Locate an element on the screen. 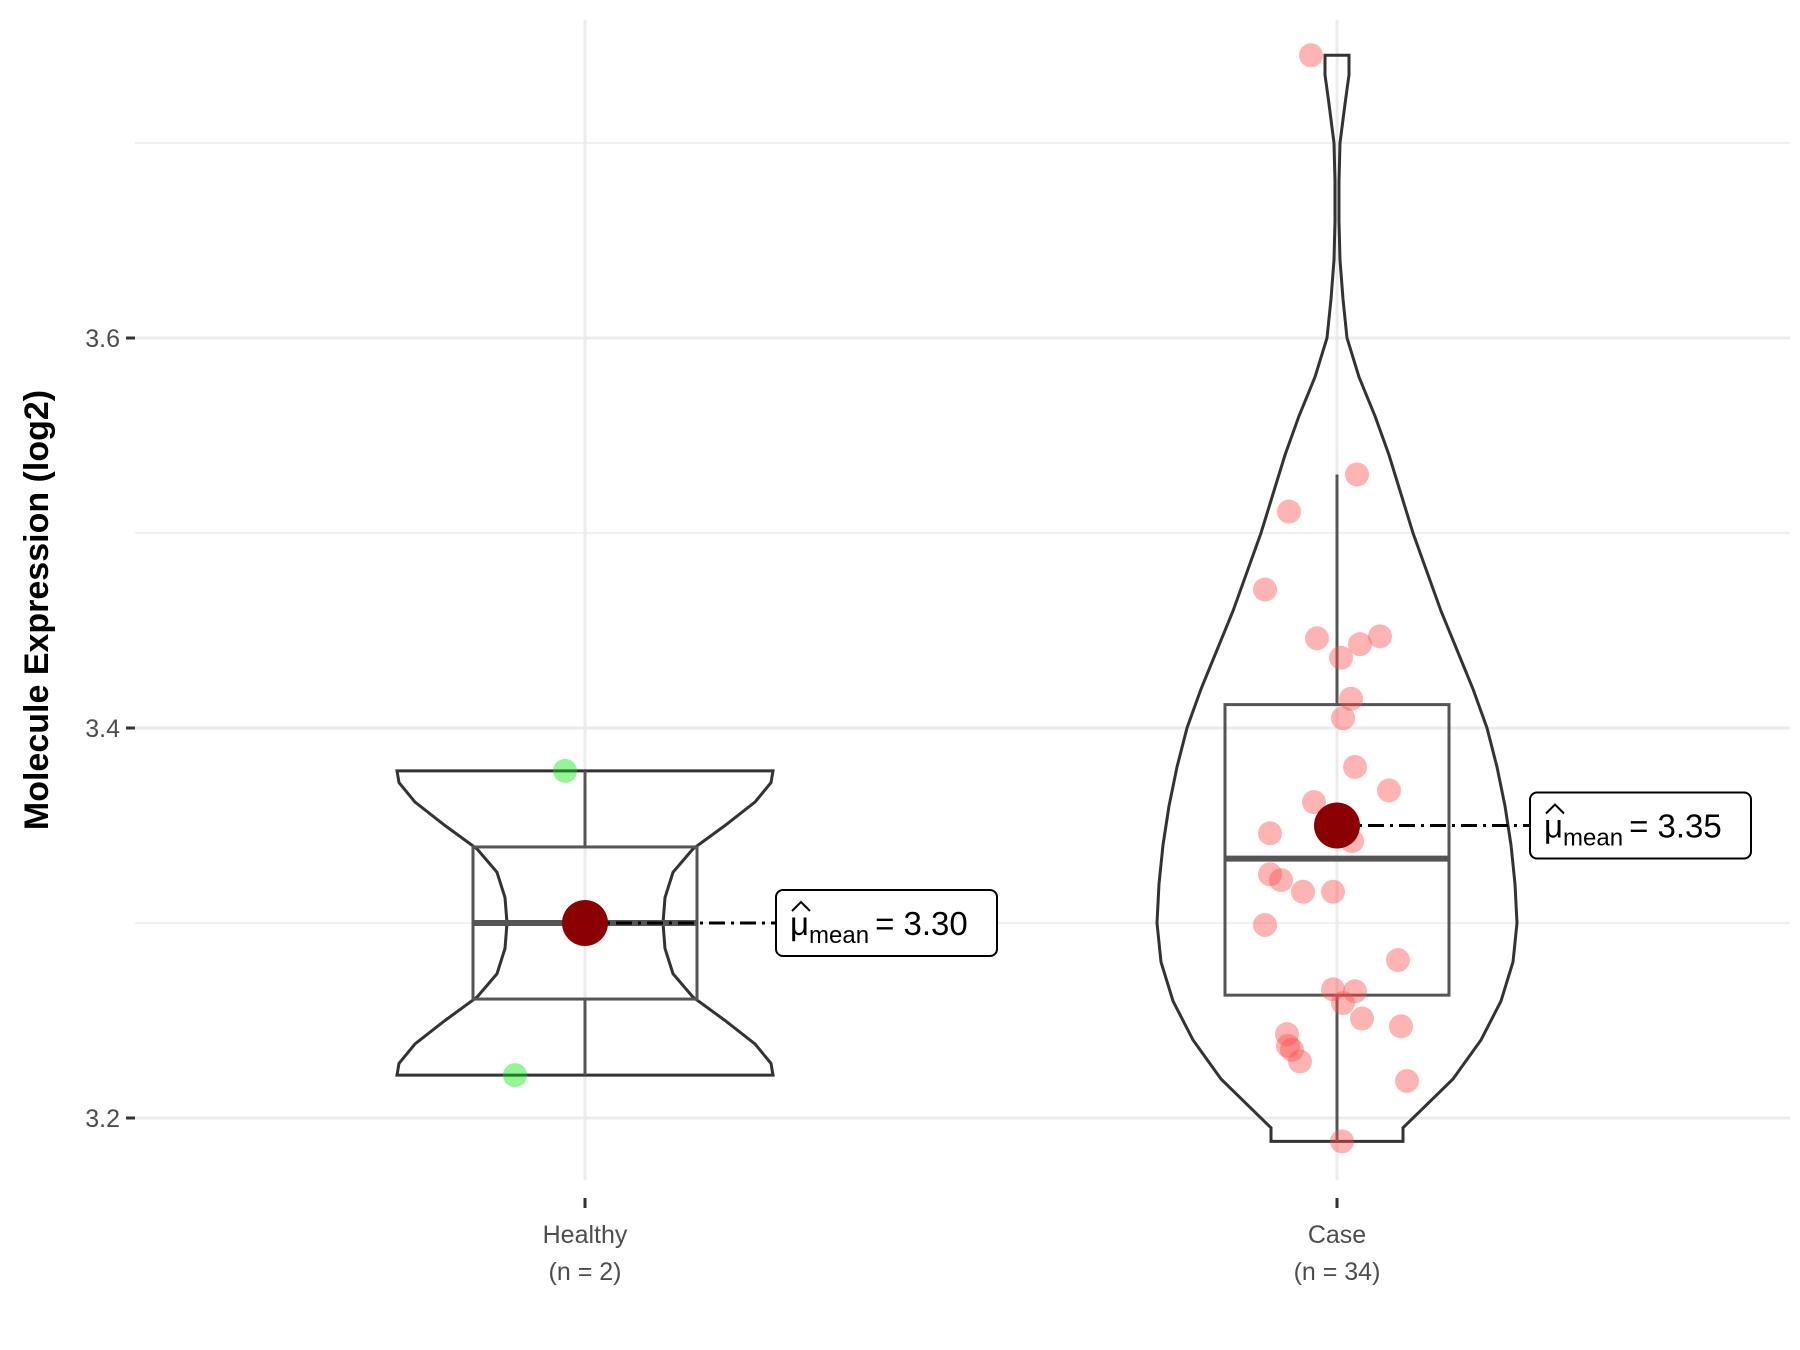 The image size is (1800, 1350). mean-label-text: μmean = 3.30 is located at coordinates (879, 927).